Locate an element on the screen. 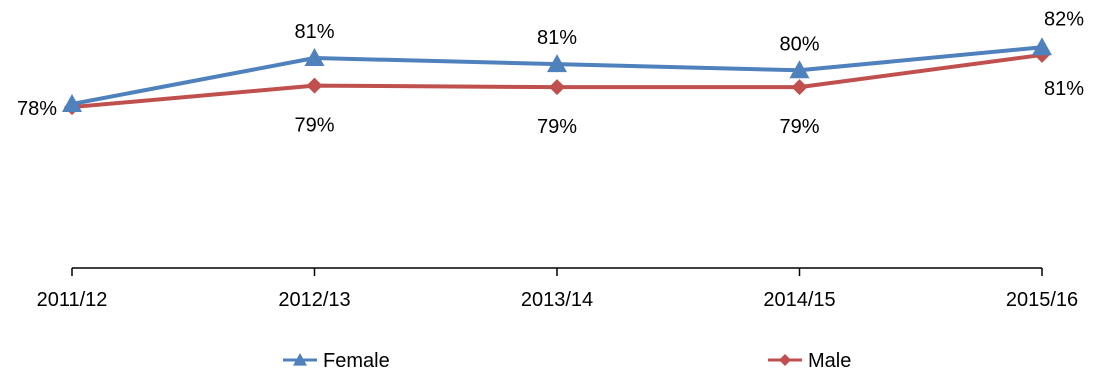 The height and width of the screenshot is (377, 1101). data-label-female: 82% is located at coordinates (1064, 19).